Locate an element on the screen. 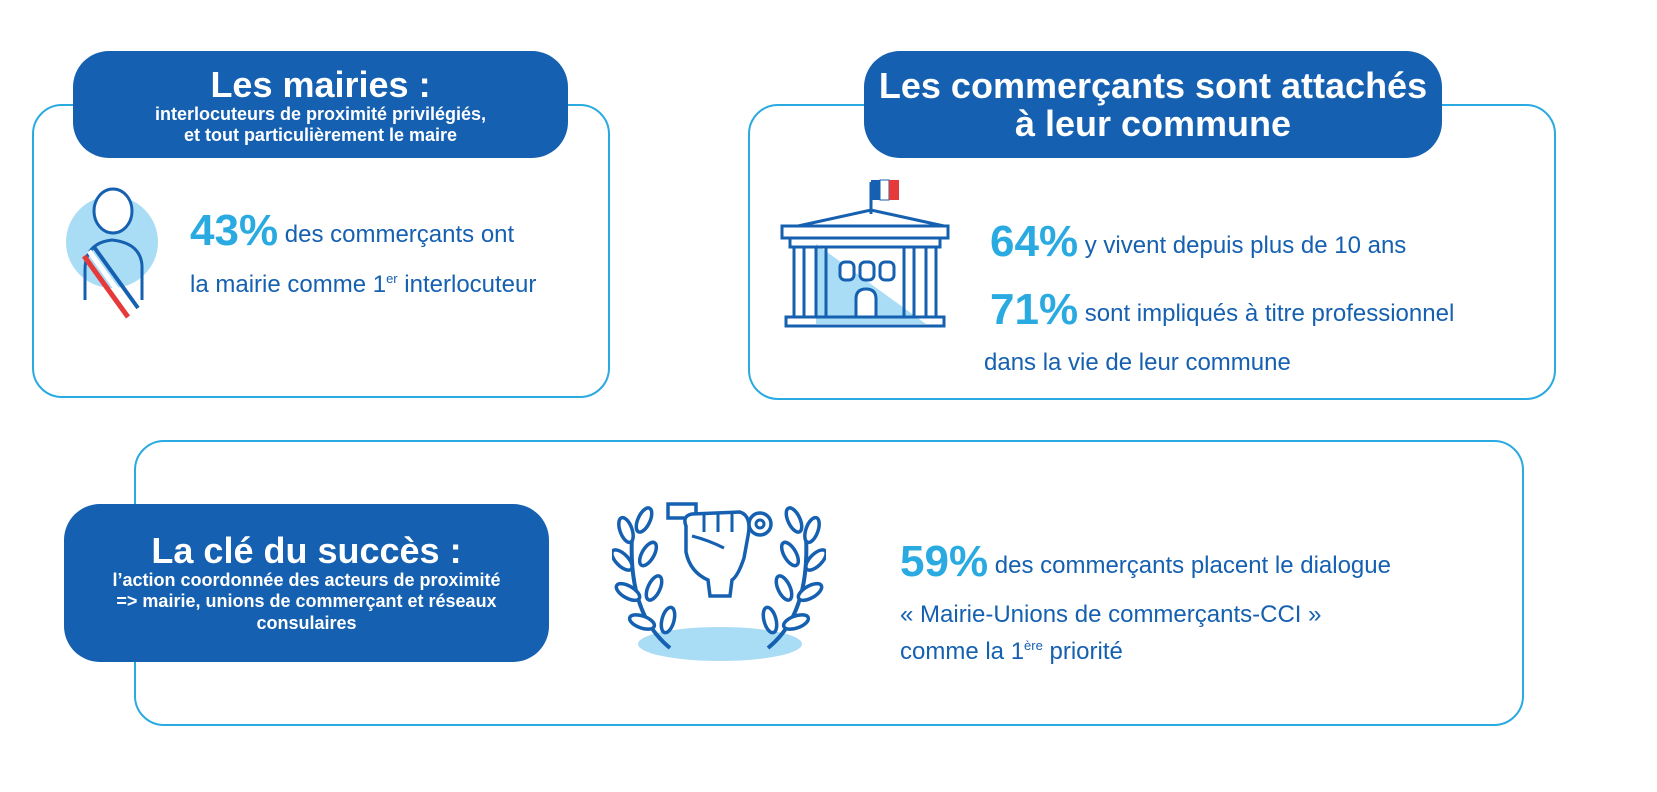 This screenshot has height=792, width=1657. mairies-stat-line2: la mairie comme 1er interlocuteur is located at coordinates (390, 285).